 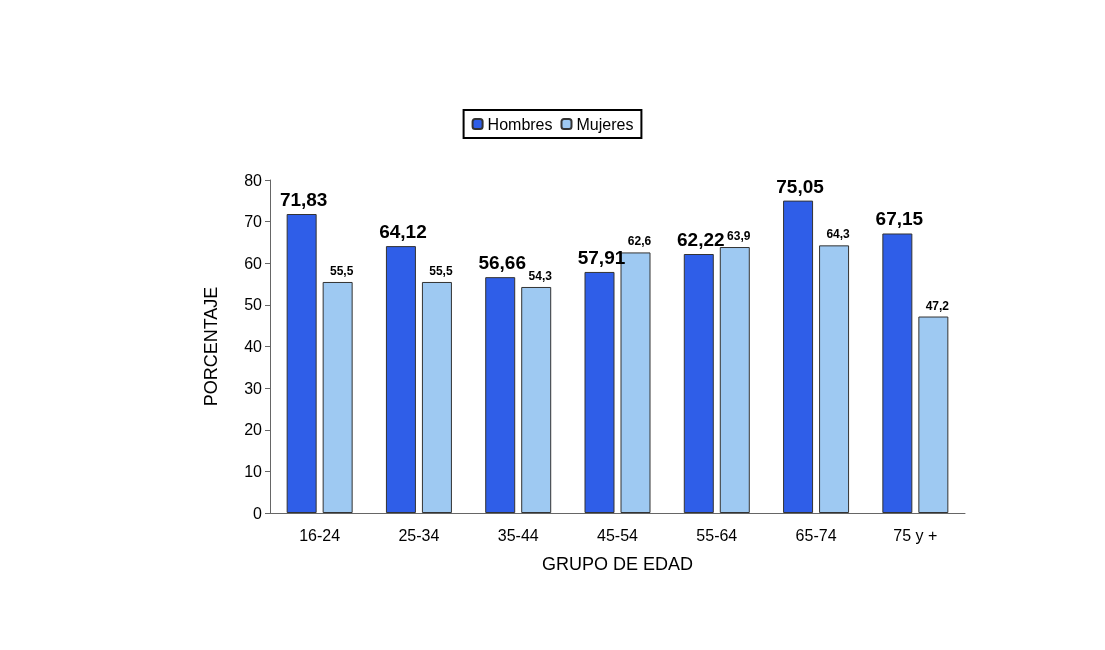 What do you see at coordinates (838, 234) in the screenshot?
I see `data-label: 64,3` at bounding box center [838, 234].